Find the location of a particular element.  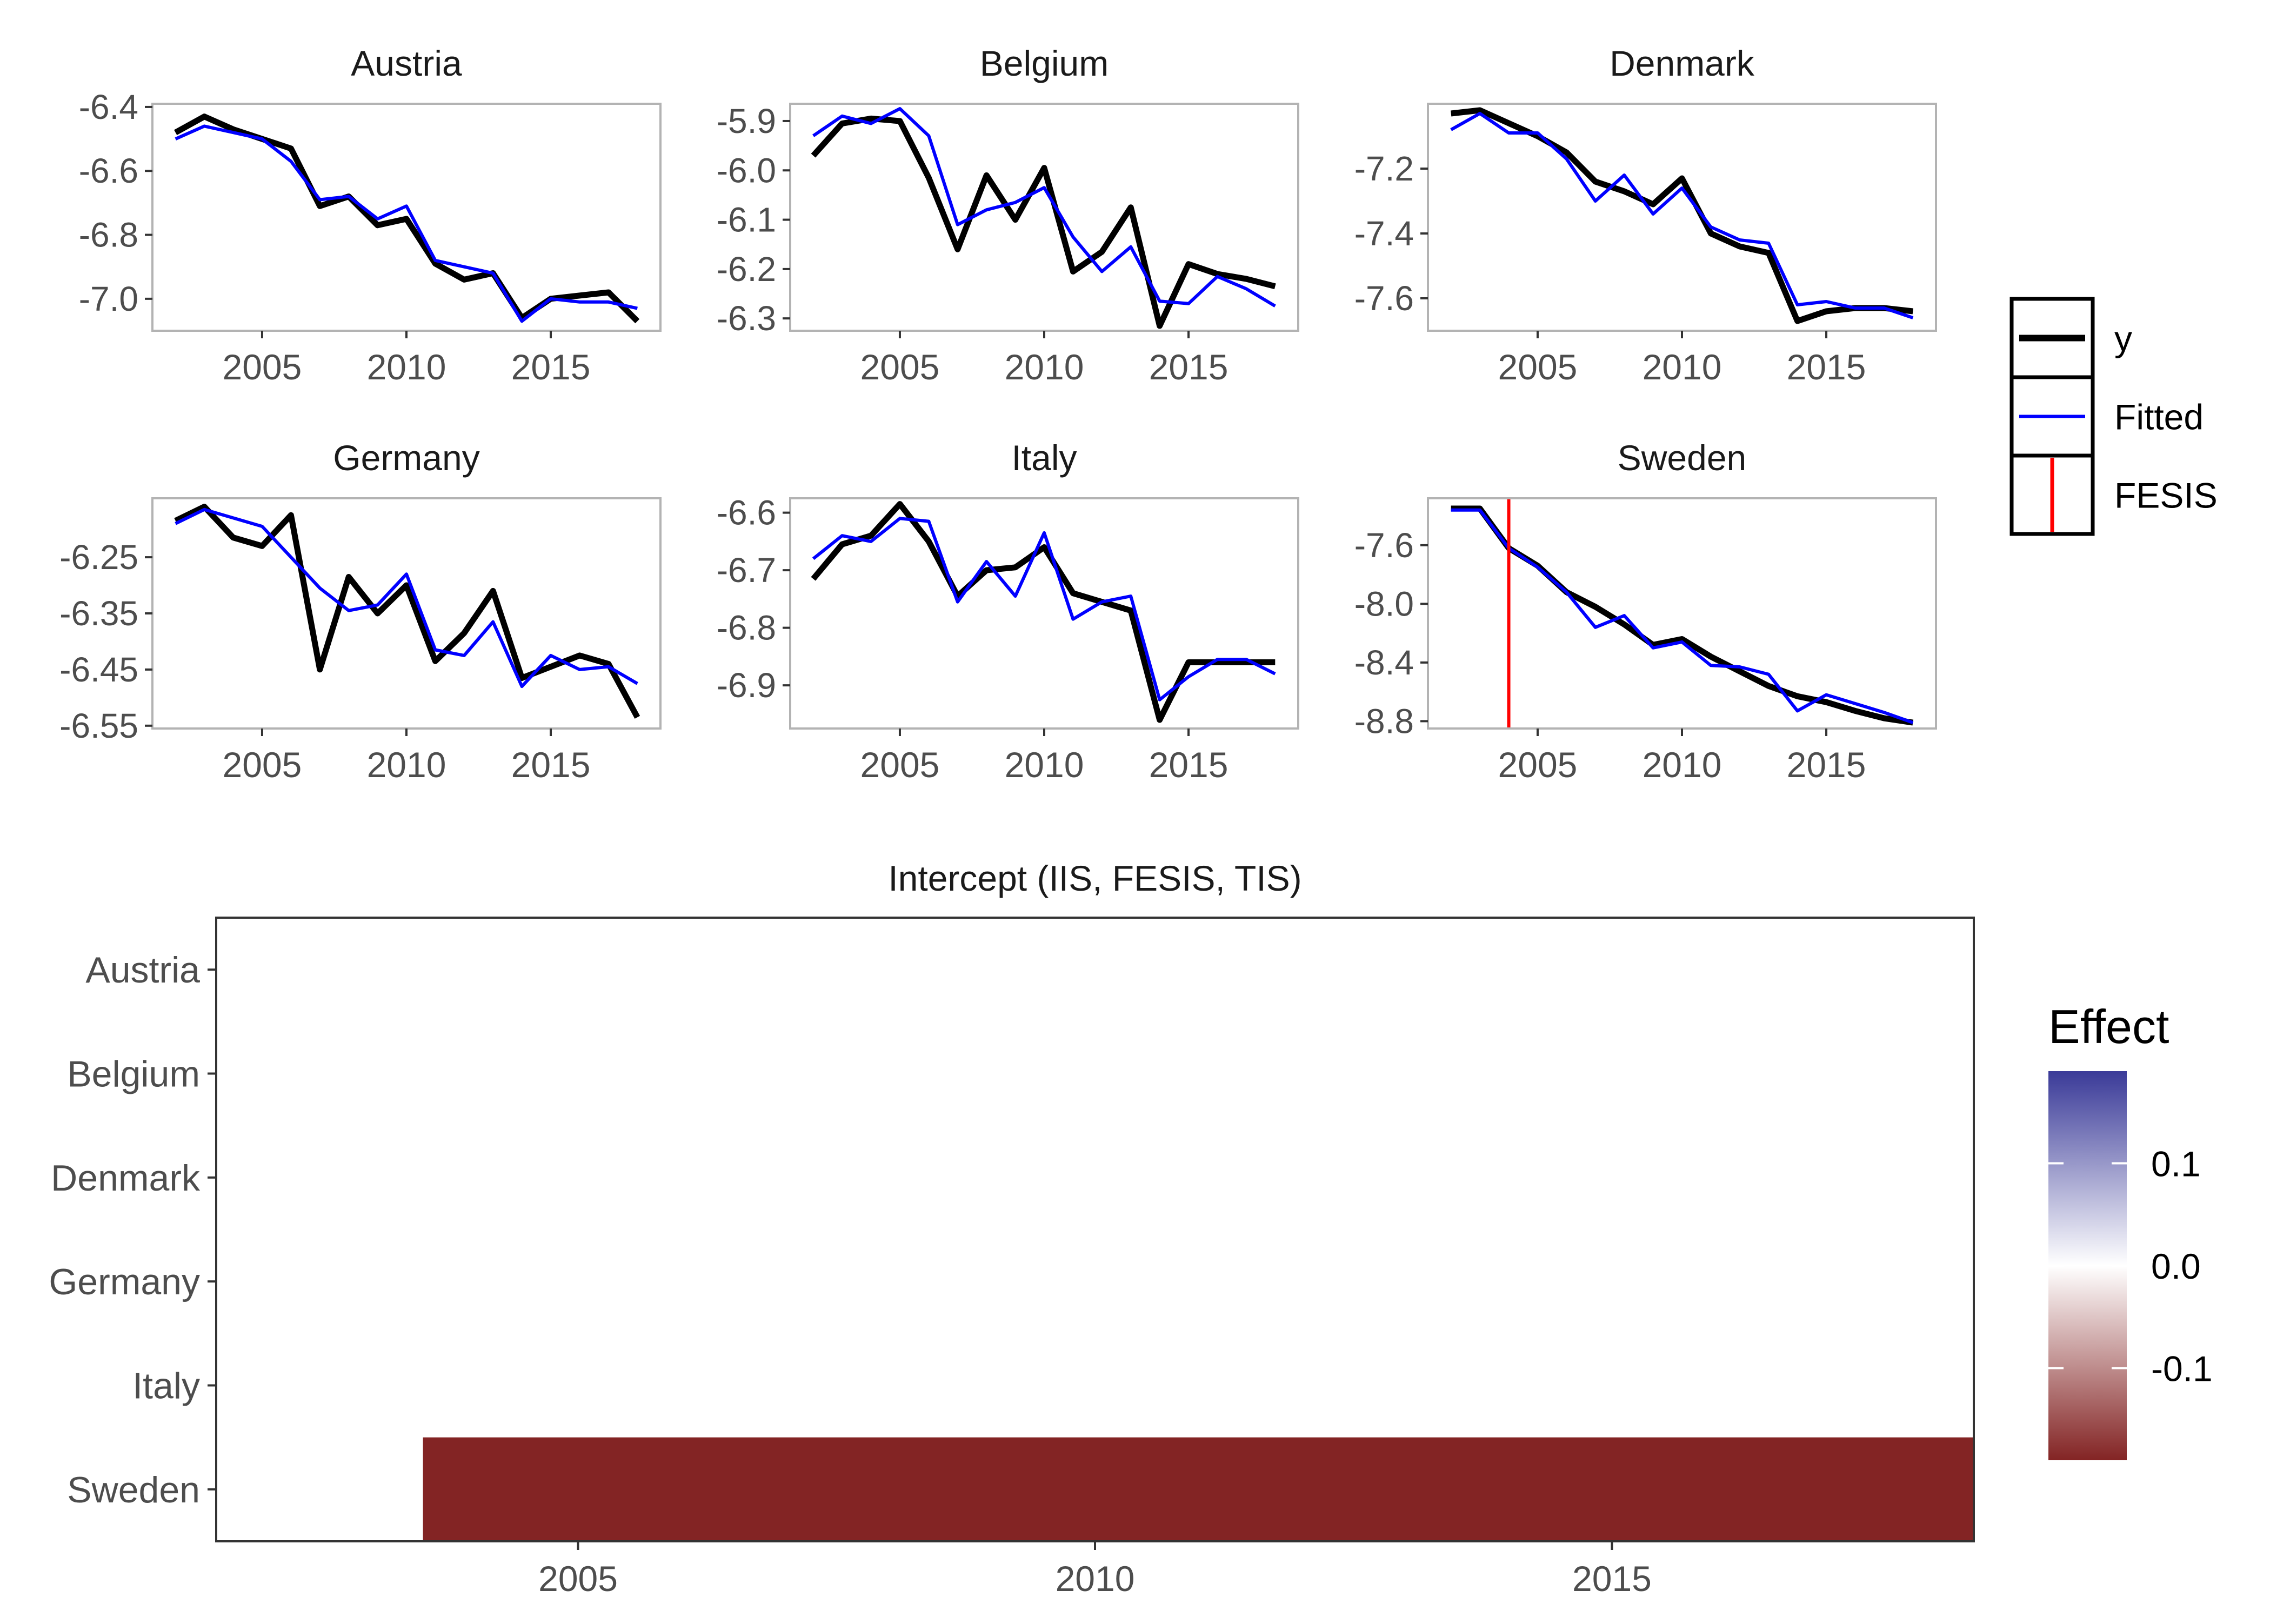

legend-label-y: y is located at coordinates (2123, 339).